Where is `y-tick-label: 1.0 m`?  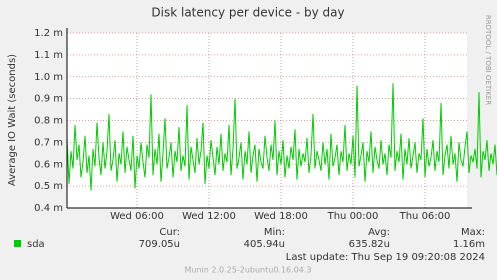
y-tick-label: 1.0 m is located at coordinates (48, 77).